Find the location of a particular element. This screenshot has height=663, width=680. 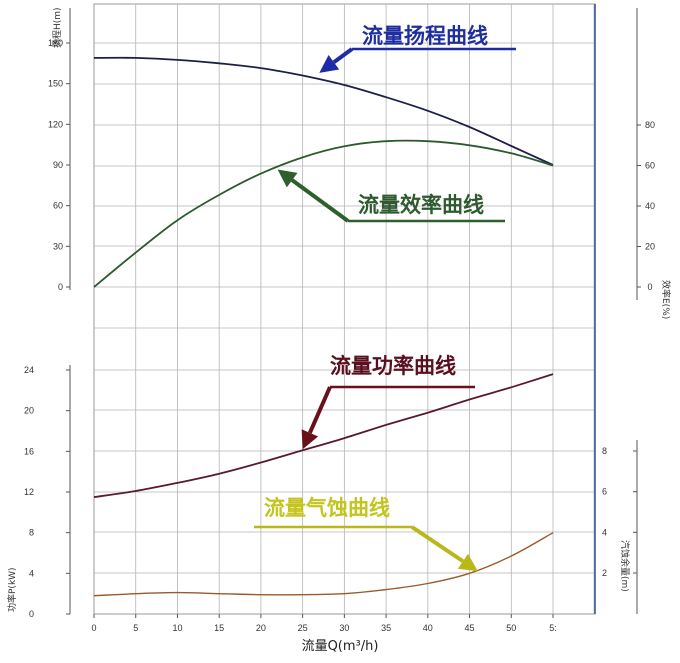

head-axis-tick-label: 90 is located at coordinates (58, 165).